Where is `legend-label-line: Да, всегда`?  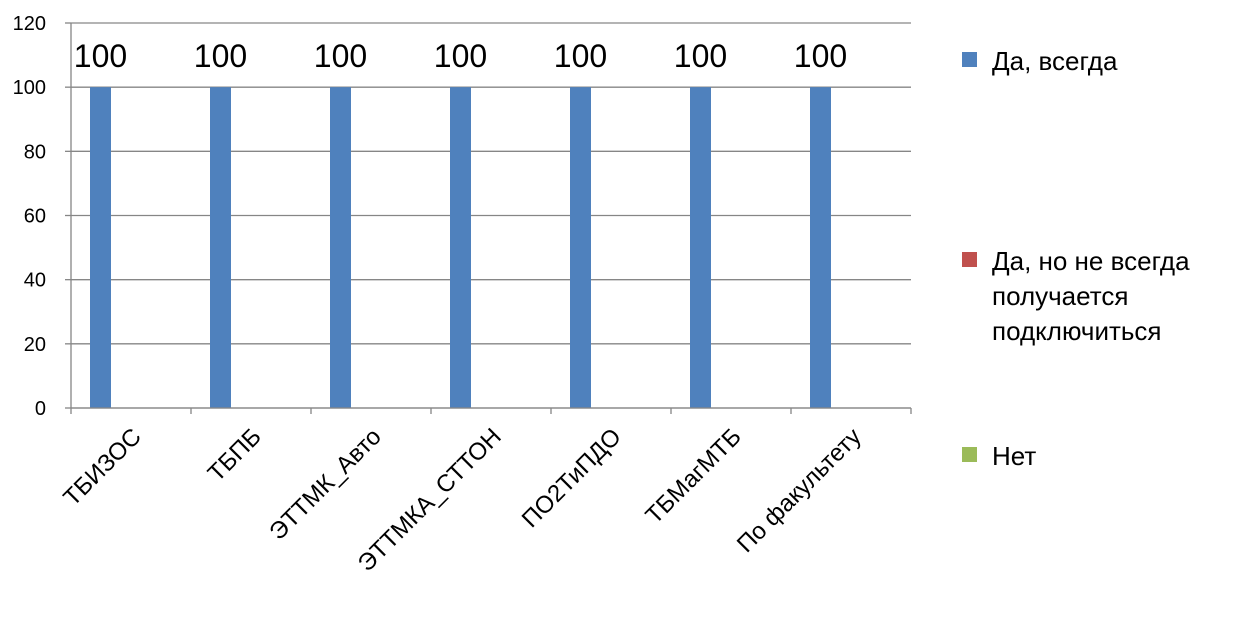
legend-label-line: Да, всегда is located at coordinates (1055, 61).